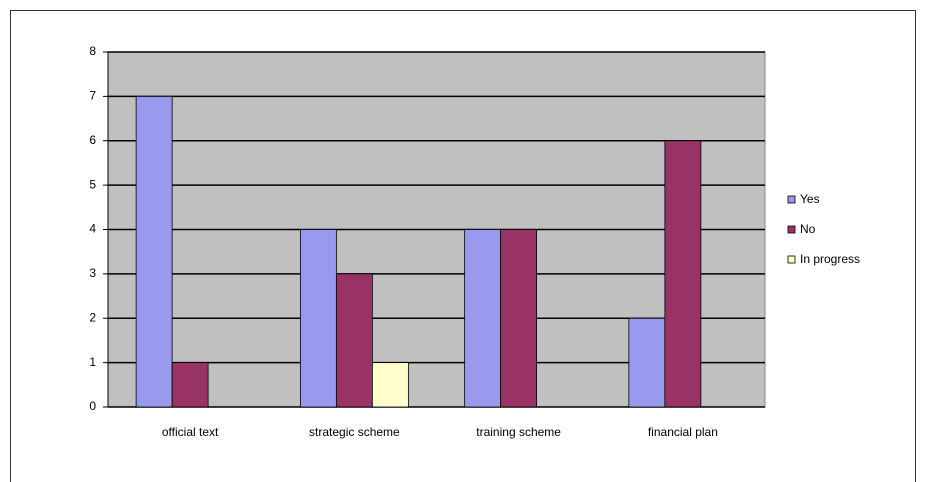  I want to click on y-tick-label: 3, so click(92, 273).